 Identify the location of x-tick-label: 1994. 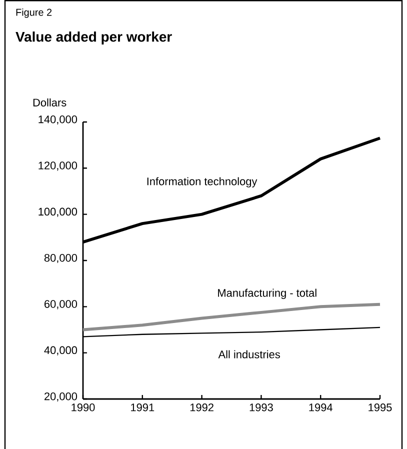
(320, 408).